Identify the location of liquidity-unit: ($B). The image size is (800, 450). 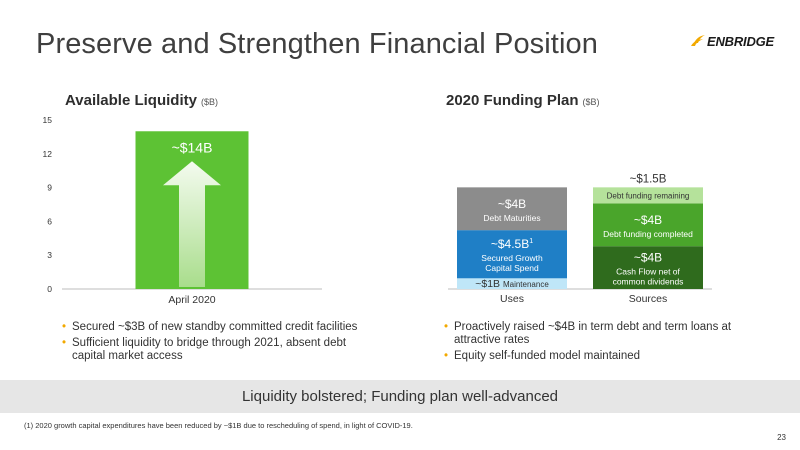
(209, 102).